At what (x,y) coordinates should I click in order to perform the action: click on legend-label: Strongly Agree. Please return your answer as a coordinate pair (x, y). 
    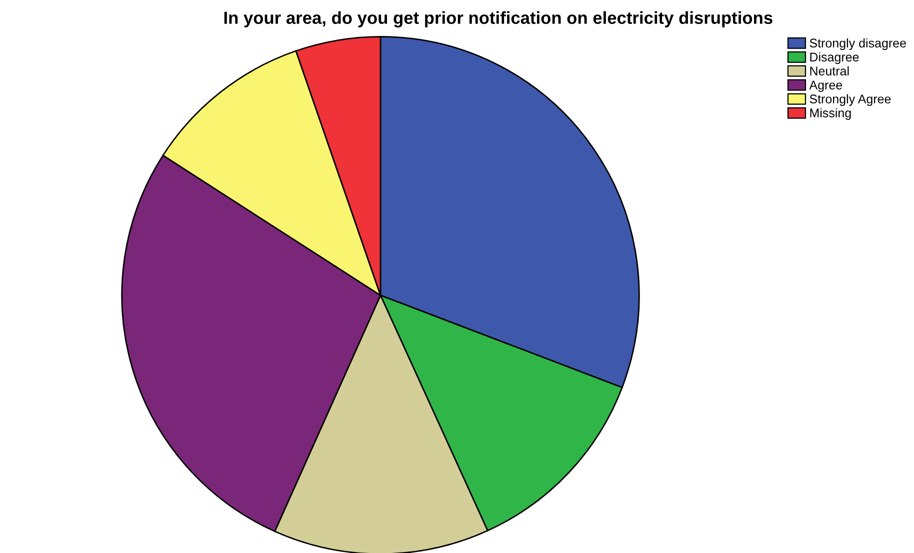
    Looking at the image, I should click on (850, 100).